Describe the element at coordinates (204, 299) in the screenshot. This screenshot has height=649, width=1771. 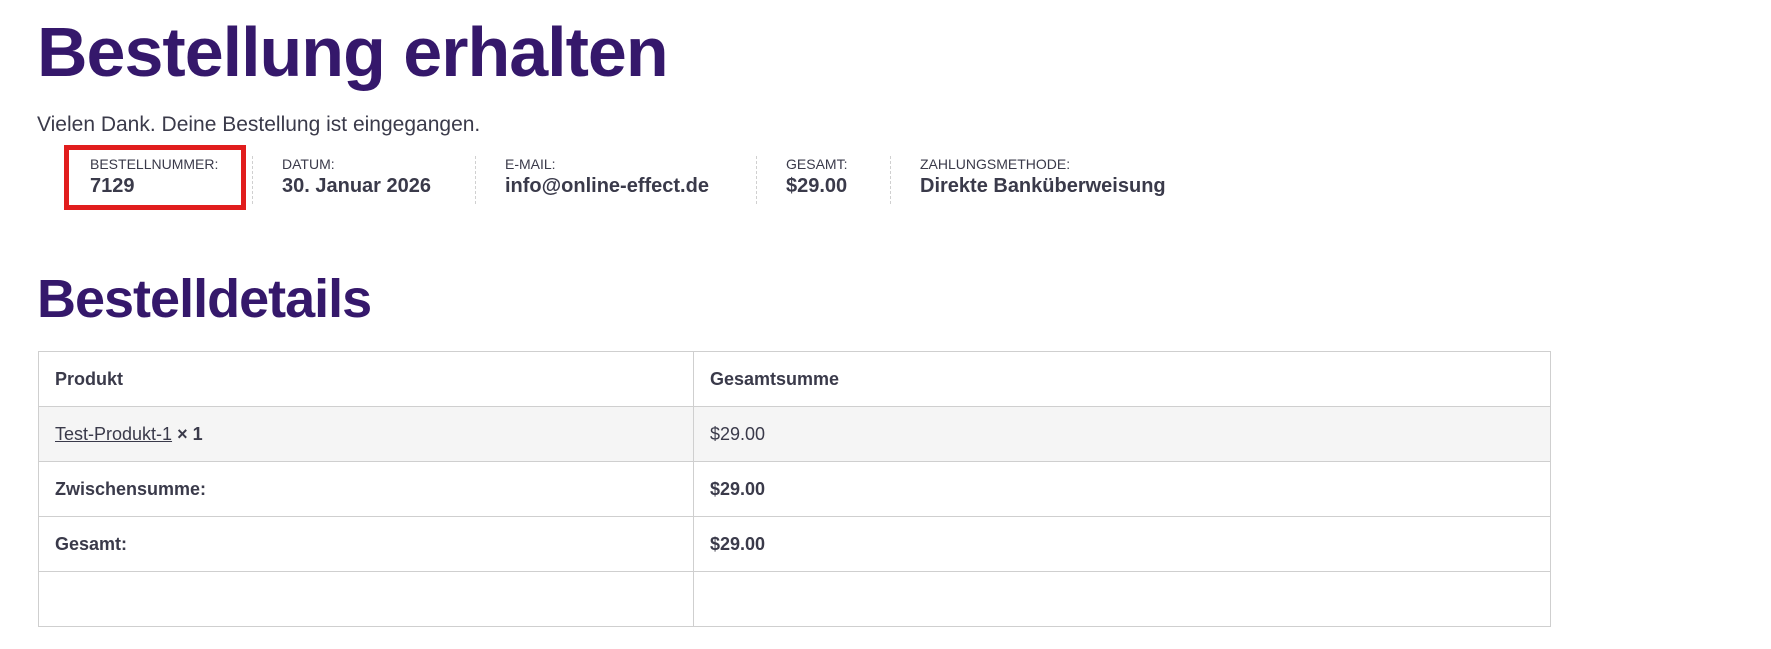
I see `order-details-title: Bestelldetails` at that location.